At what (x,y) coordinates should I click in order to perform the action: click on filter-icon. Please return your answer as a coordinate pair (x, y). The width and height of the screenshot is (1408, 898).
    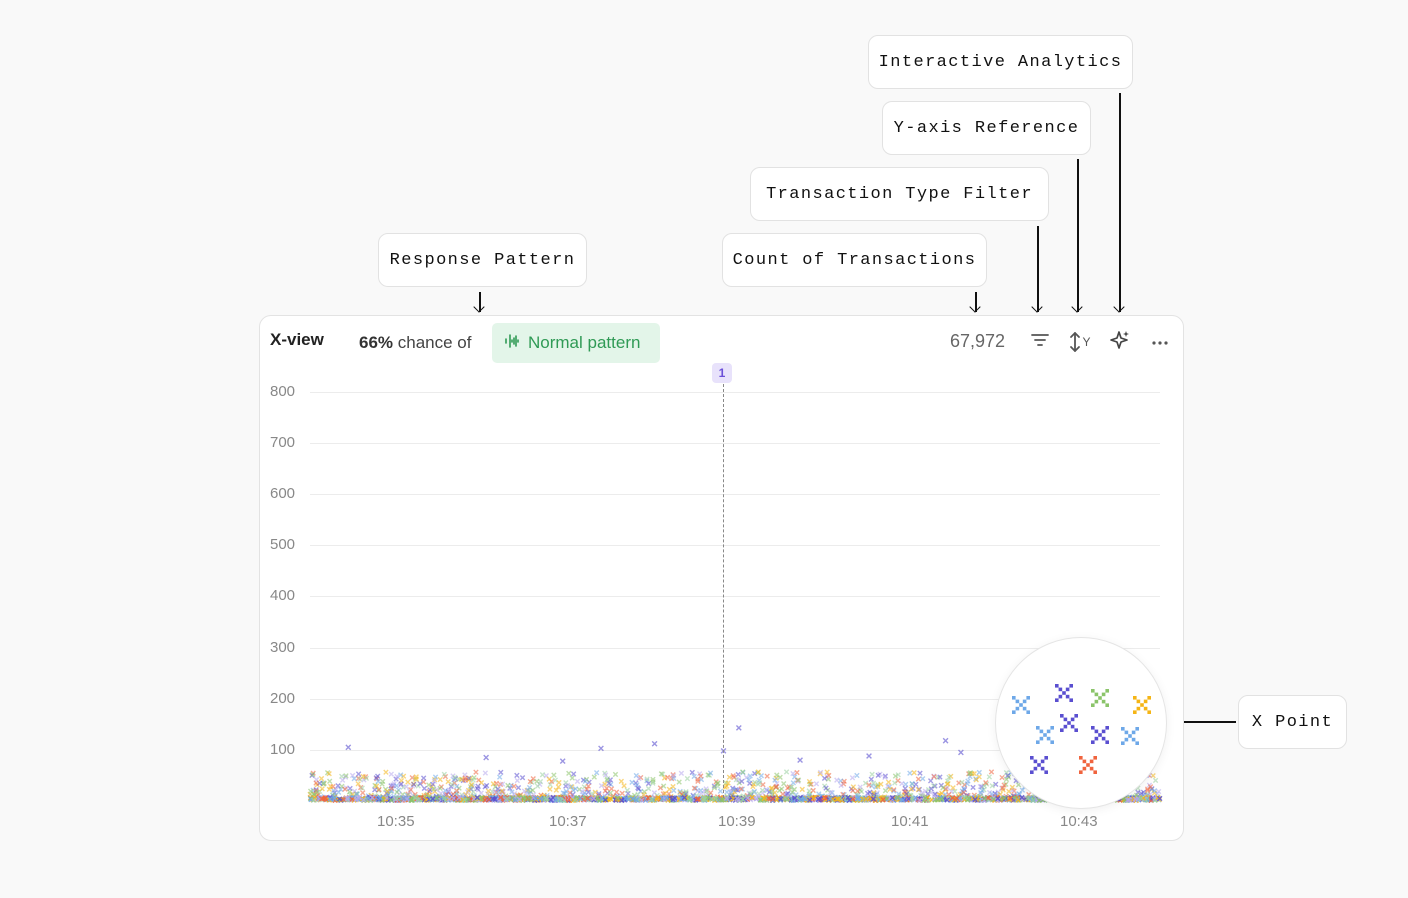
    Looking at the image, I should click on (1040, 342).